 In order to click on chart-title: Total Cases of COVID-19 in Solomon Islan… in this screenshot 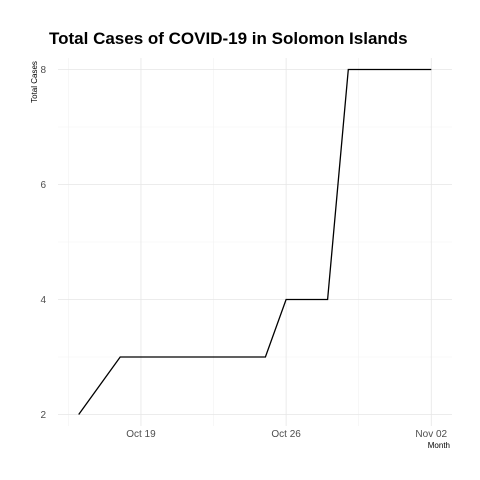, I will do `click(228, 38)`.